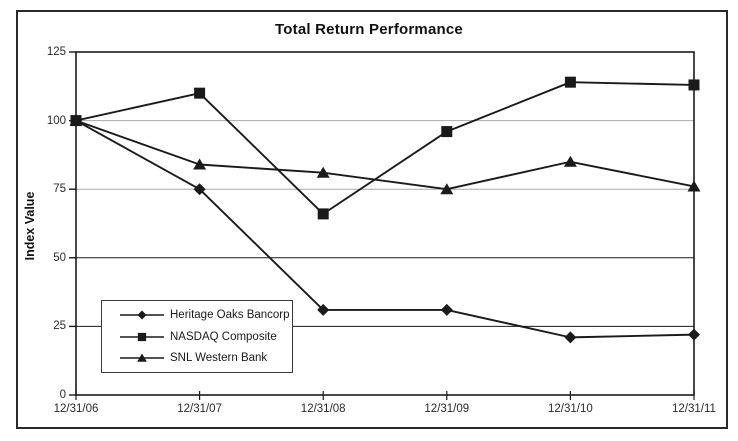 This screenshot has width=738, height=441. What do you see at coordinates (56, 120) in the screenshot?
I see `y-tick-label-100: 100` at bounding box center [56, 120].